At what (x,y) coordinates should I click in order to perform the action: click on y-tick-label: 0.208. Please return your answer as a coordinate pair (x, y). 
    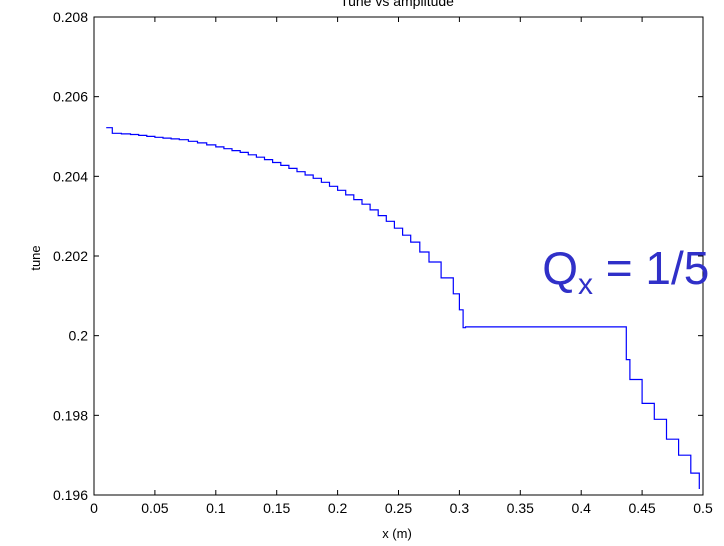
    Looking at the image, I should click on (70, 17).